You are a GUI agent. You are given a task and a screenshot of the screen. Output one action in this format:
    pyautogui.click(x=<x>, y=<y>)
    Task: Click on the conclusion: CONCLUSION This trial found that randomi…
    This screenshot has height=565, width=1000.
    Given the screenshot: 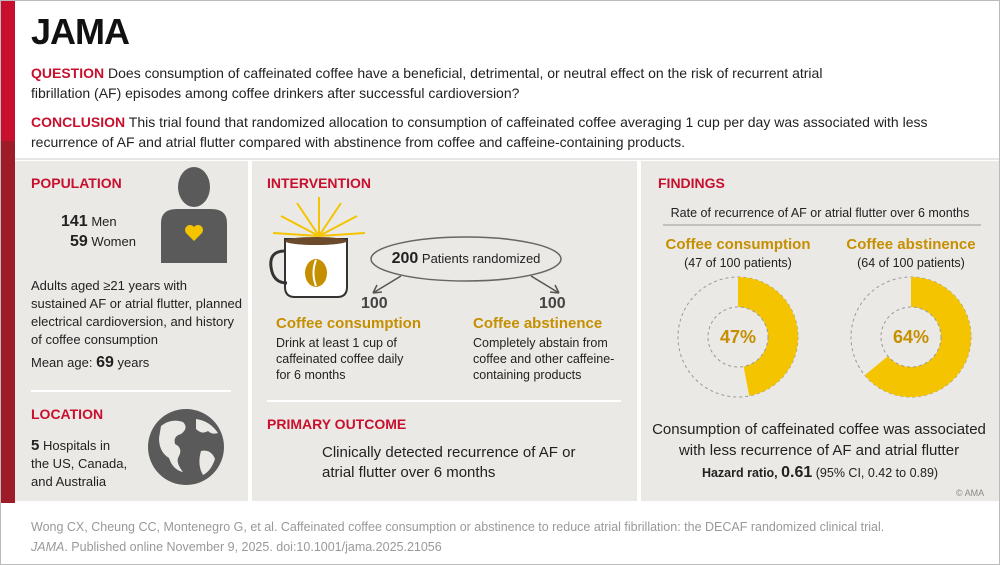 What is the action you would take?
    pyautogui.click(x=498, y=132)
    